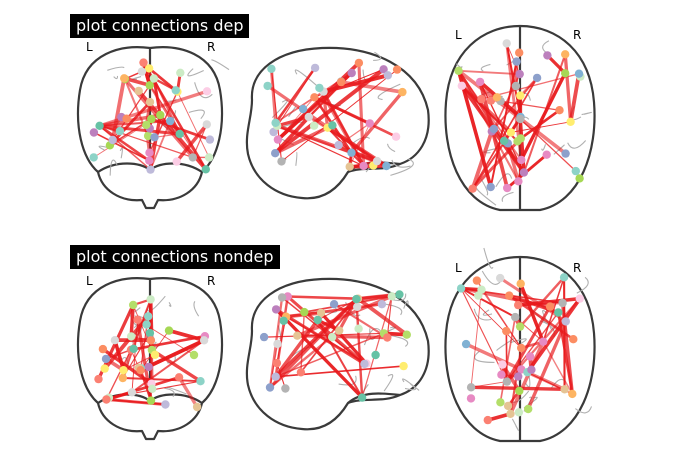  I want to click on axial-view, so click(520, 349).